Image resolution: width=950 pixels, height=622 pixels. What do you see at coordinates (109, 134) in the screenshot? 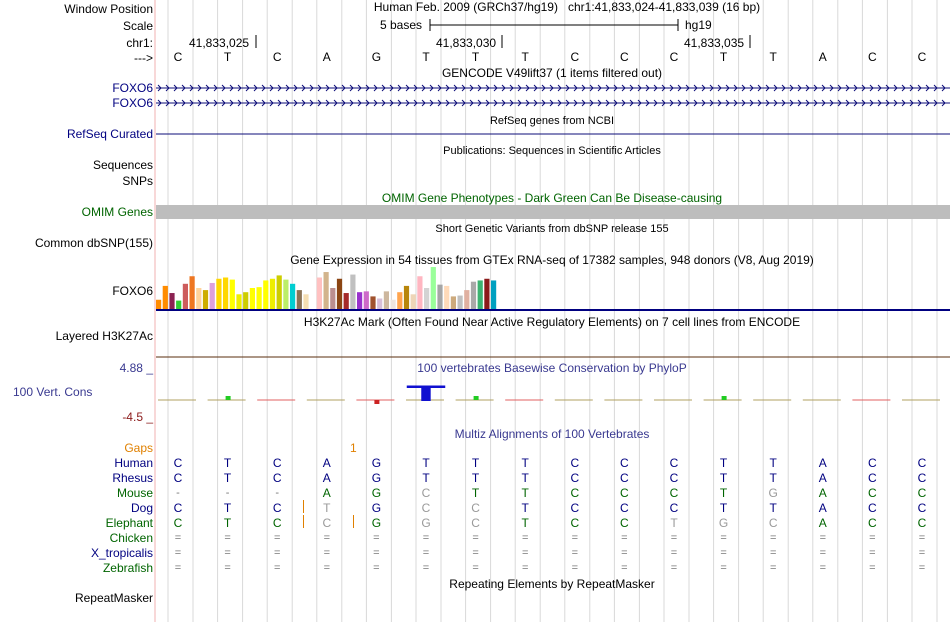
I see `refseq-track-label: RefSeq Curated` at bounding box center [109, 134].